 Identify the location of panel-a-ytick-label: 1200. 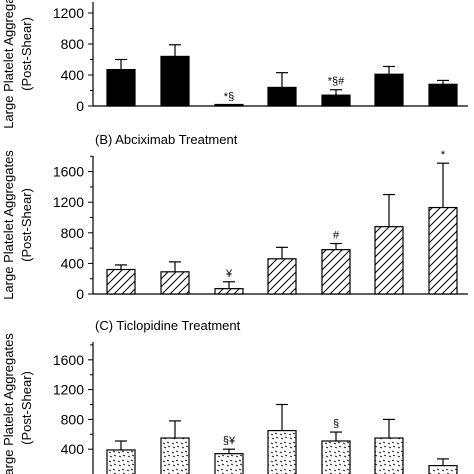
(68, 13).